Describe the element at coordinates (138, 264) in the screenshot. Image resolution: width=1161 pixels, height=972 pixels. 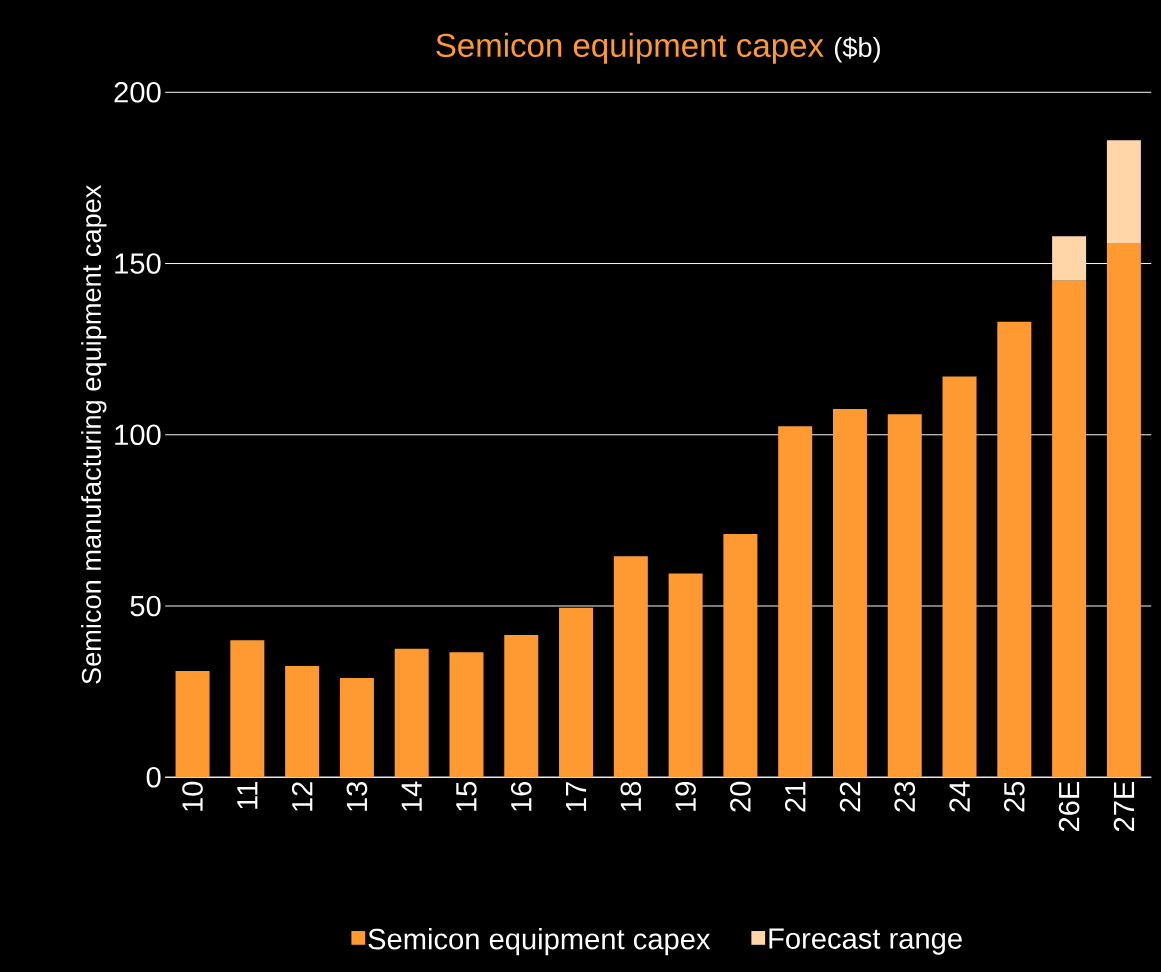
I see `y-tick-label: 150` at that location.